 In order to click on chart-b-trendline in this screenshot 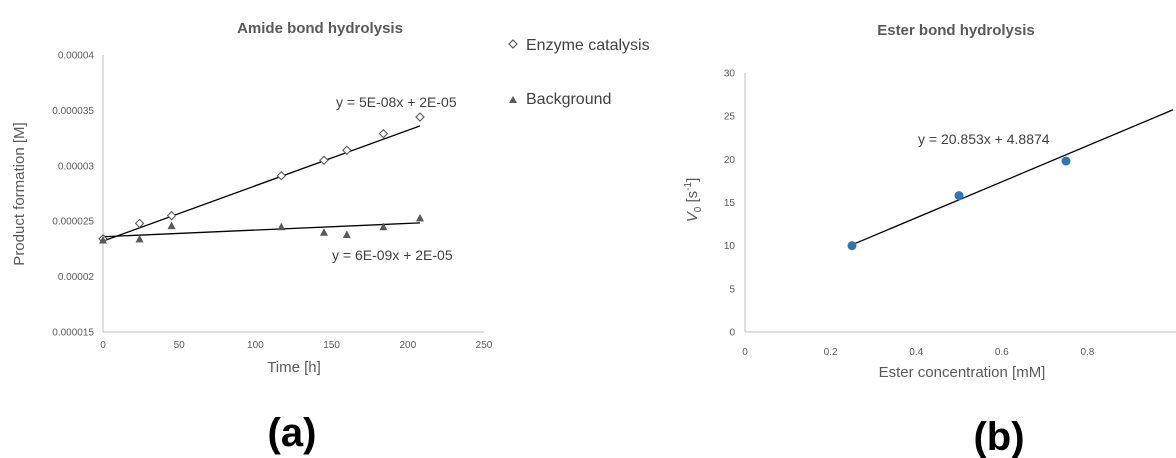, I will do `click(1012, 177)`.